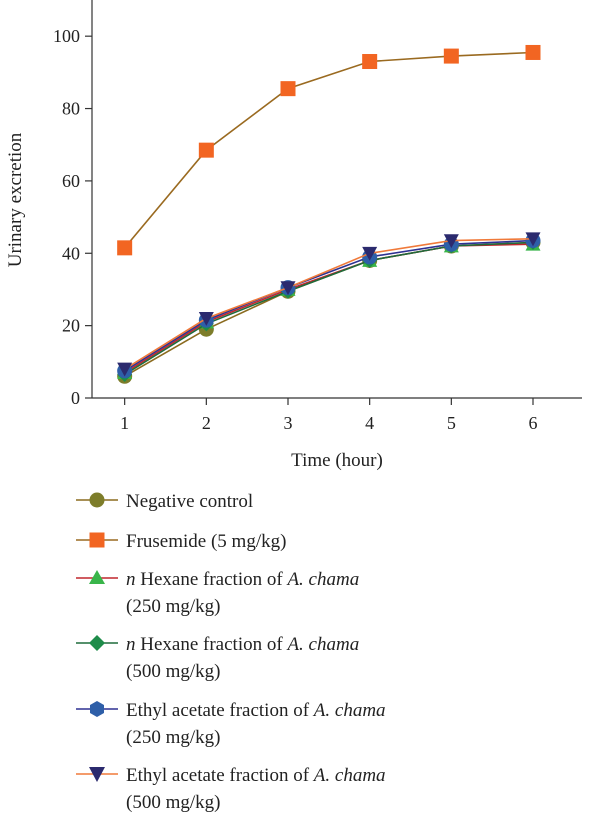 The image size is (600, 819). Describe the element at coordinates (71, 109) in the screenshot. I see `y-tick-label: 80` at that location.